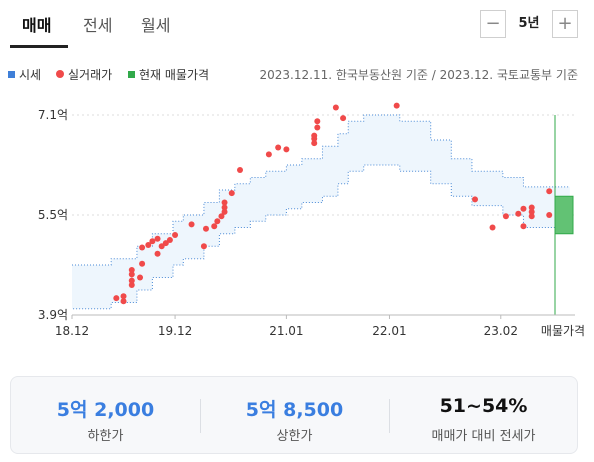 This screenshot has width=594, height=462. I want to click on legend-item-market-price: 시세, so click(24, 74).